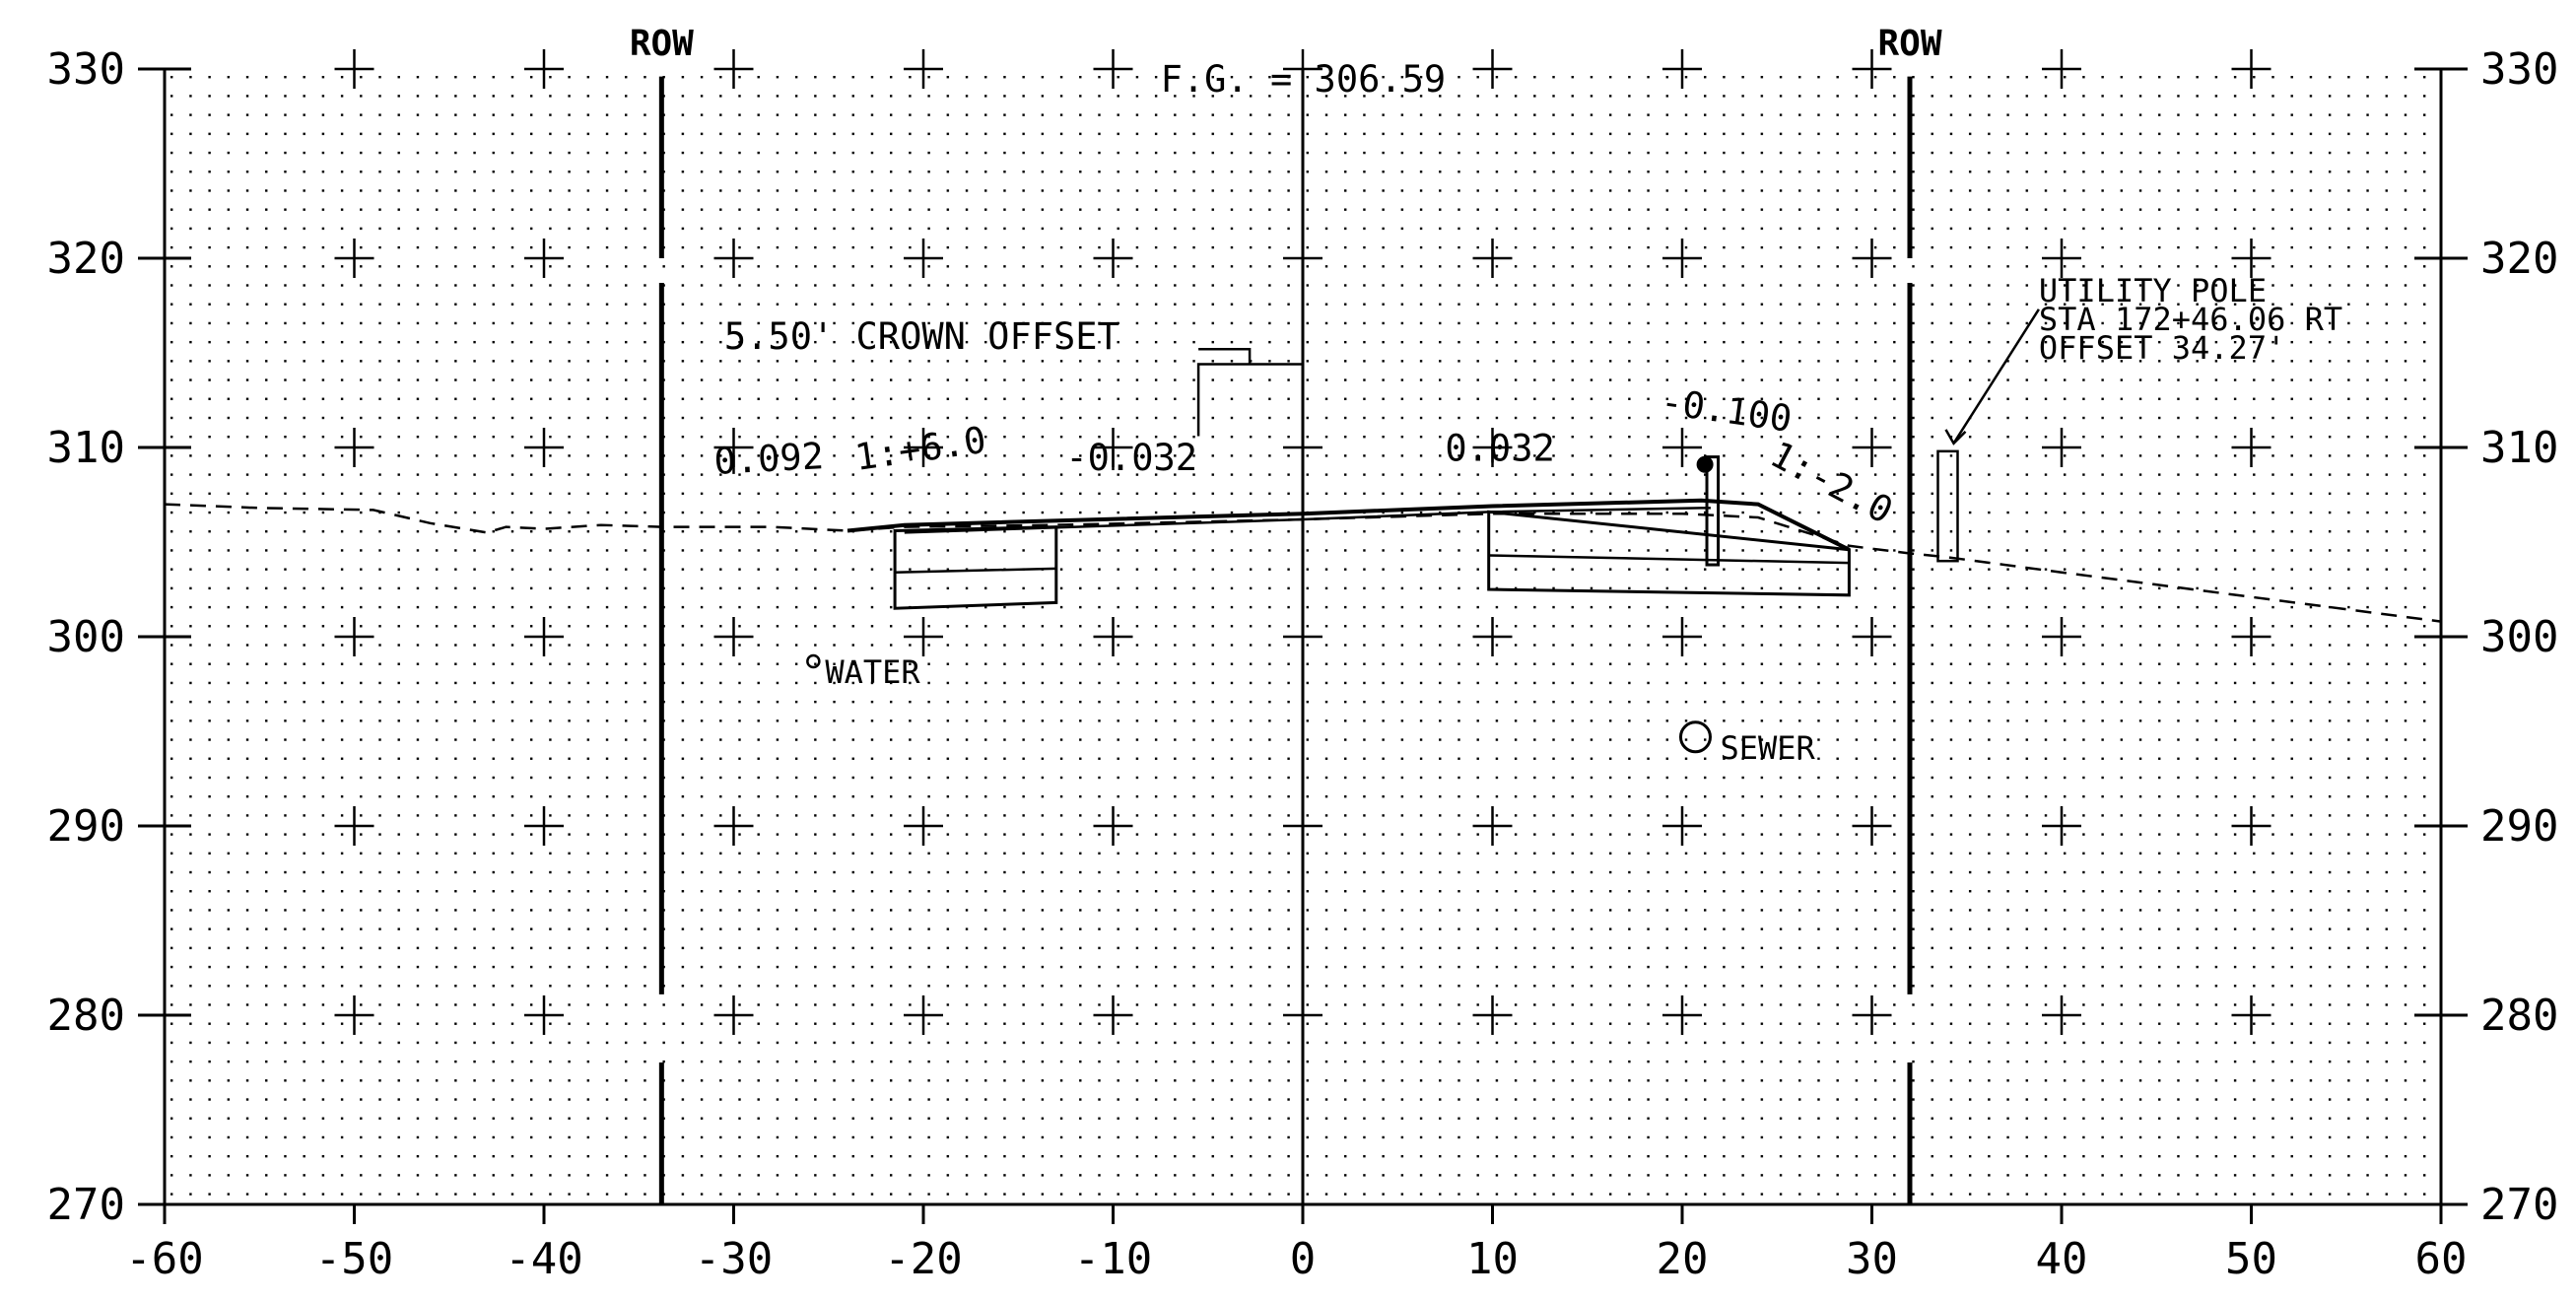 The width and height of the screenshot is (2576, 1301). Describe the element at coordinates (2062, 1259) in the screenshot. I see `x-tick-label: 40` at that location.